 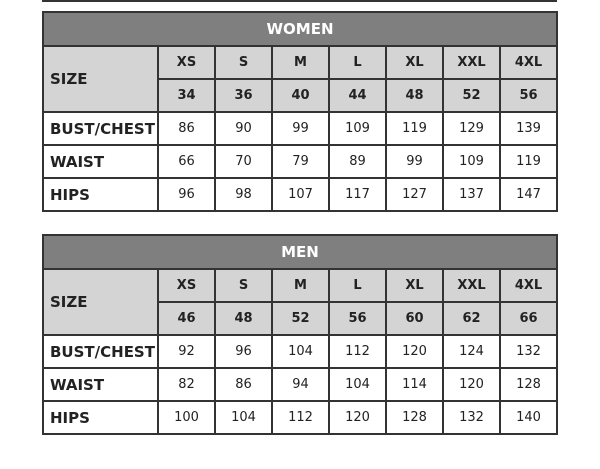 I want to click on men-title: MEN, so click(x=300, y=252).